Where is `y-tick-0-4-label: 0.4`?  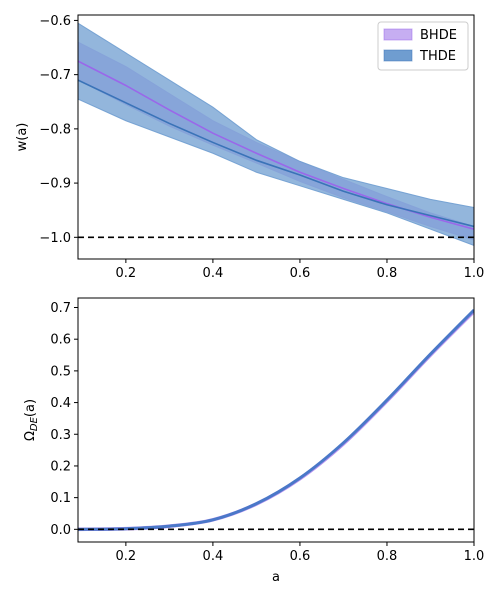 y-tick-0-4-label: 0.4 is located at coordinates (60, 403).